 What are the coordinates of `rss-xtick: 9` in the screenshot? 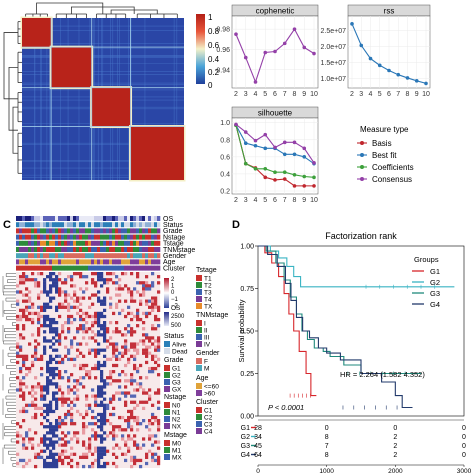 It's located at (417, 94).